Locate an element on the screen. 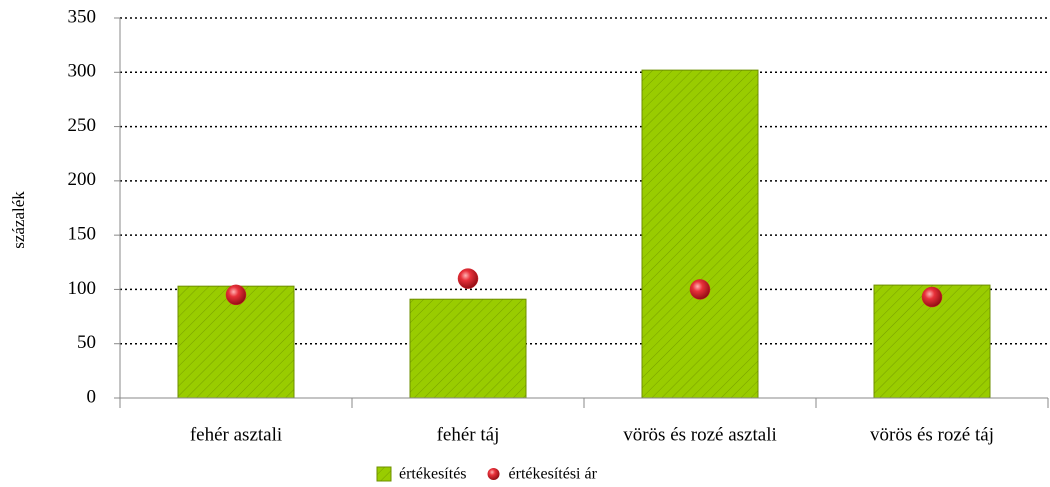 The image size is (1050, 487). legend-label: értékesítés is located at coordinates (433, 474).